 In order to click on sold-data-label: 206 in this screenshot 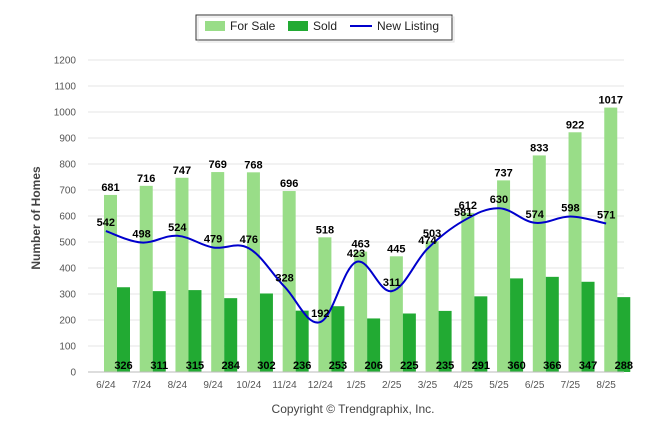, I will do `click(373, 366)`.